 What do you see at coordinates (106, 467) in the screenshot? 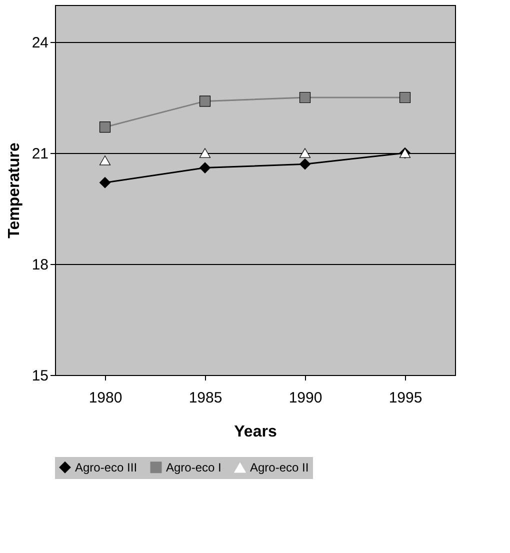
I see `legend-label: Agro-eco III` at bounding box center [106, 467].